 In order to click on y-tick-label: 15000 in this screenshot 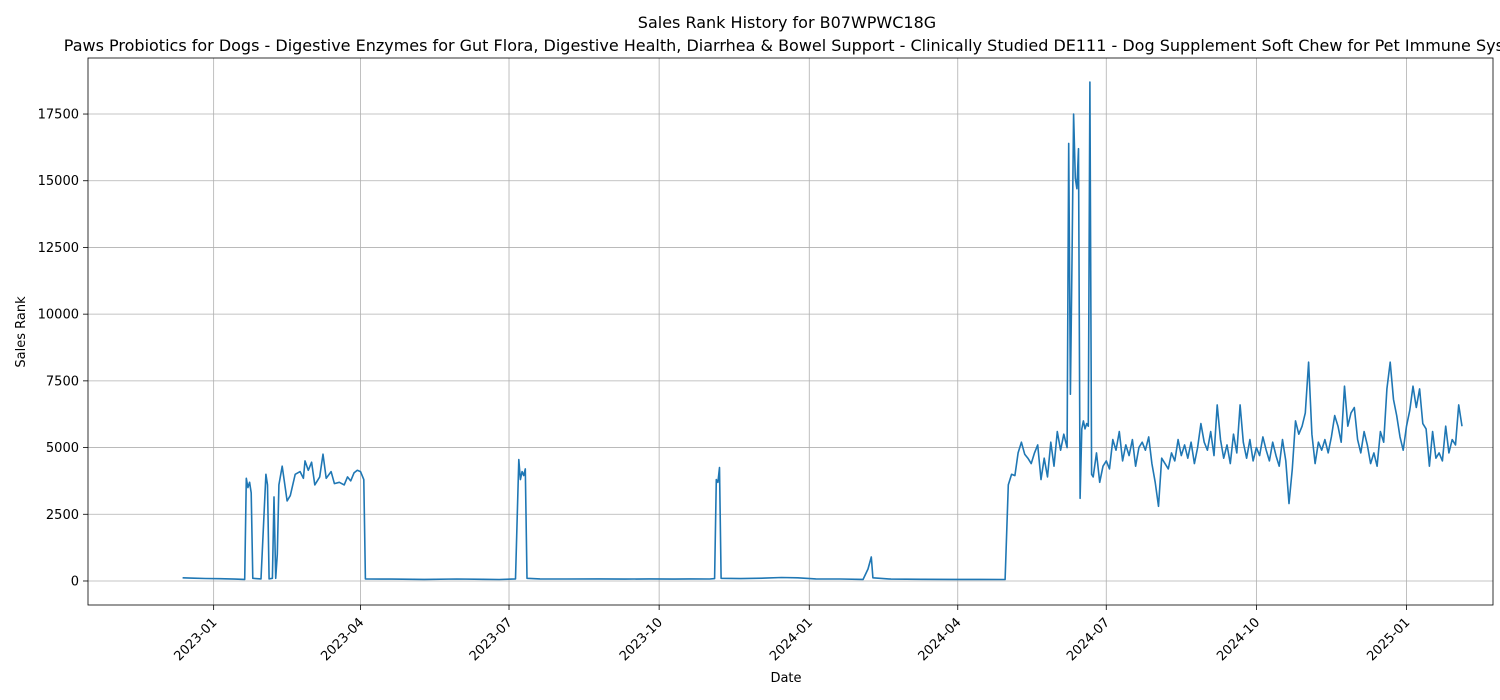, I will do `click(58, 181)`.